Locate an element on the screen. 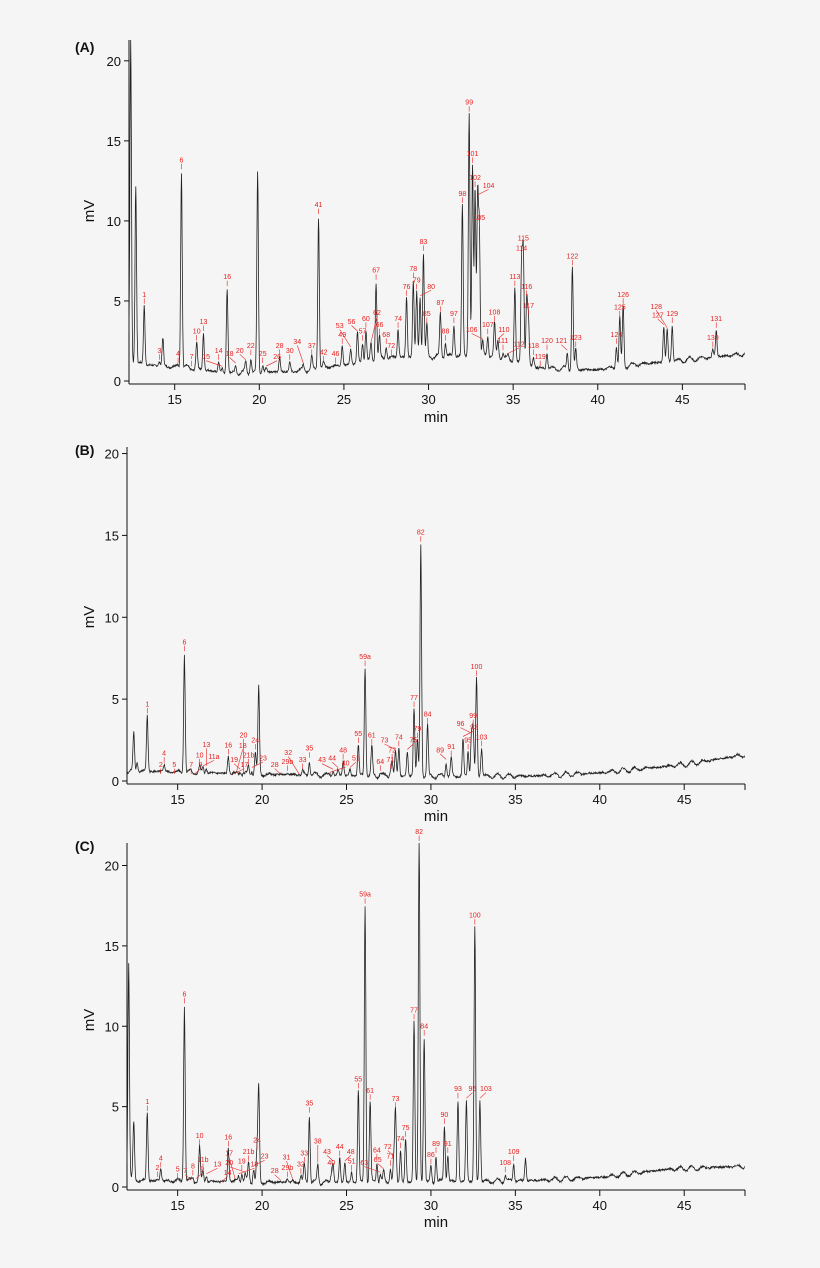 This screenshot has height=1268, width=820. peak-label: 7 is located at coordinates (185, 1171).